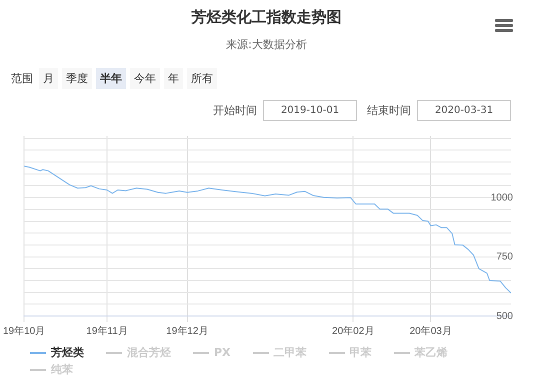 This screenshot has height=387, width=533. I want to click on text: 月, so click(48, 78).